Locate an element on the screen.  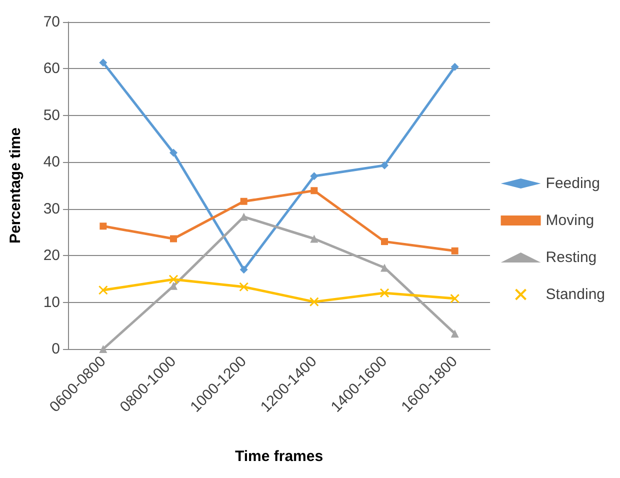
legend-label: Resting is located at coordinates (571, 257).